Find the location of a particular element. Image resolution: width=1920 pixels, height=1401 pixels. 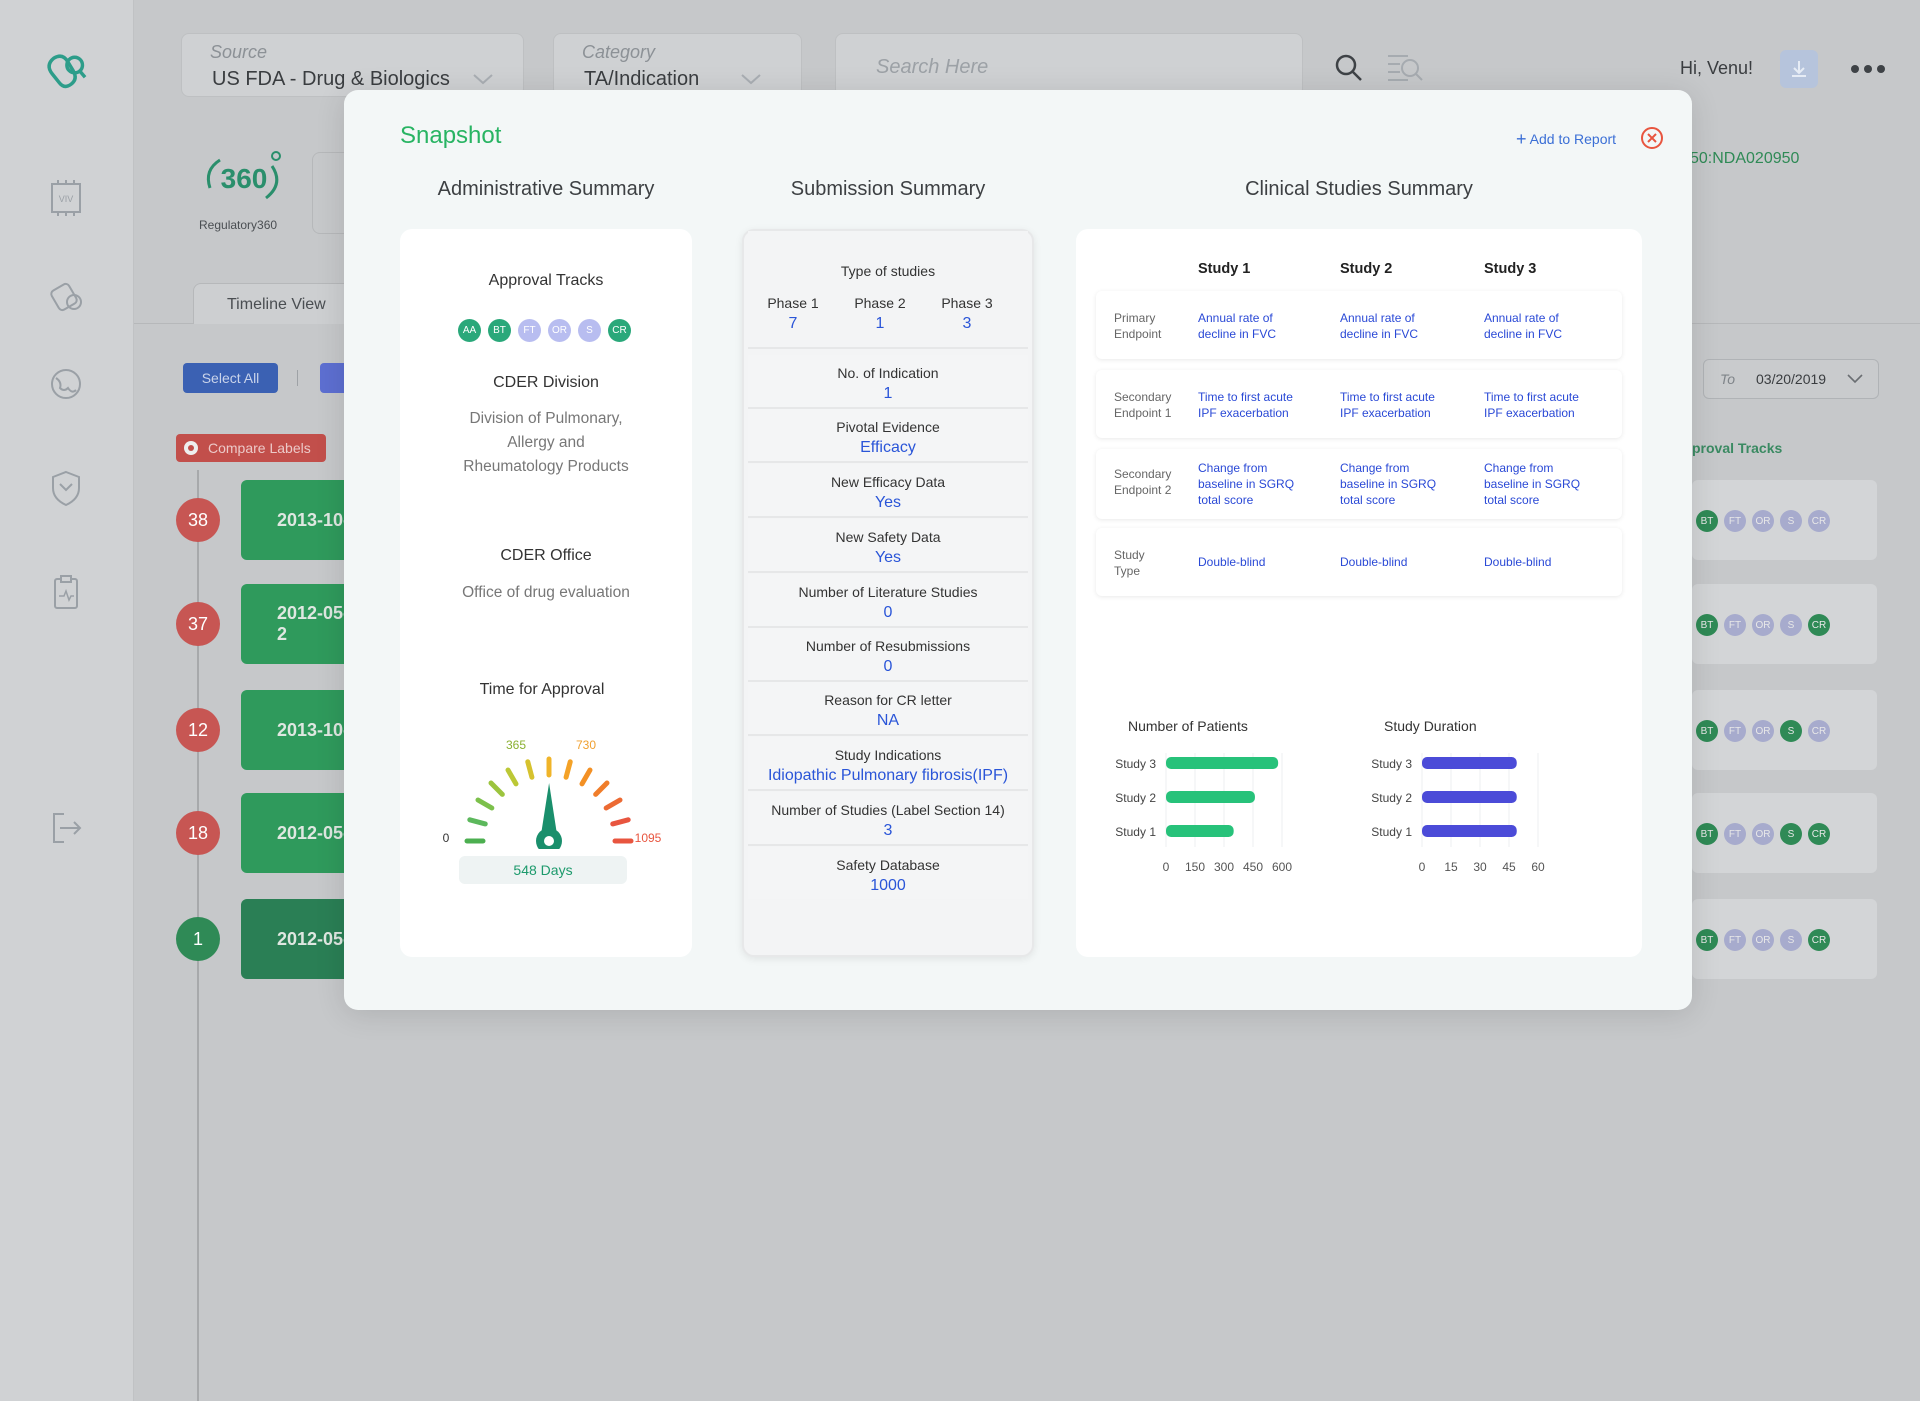

submission-row: No. of Indication 1 is located at coordinates (888, 382).